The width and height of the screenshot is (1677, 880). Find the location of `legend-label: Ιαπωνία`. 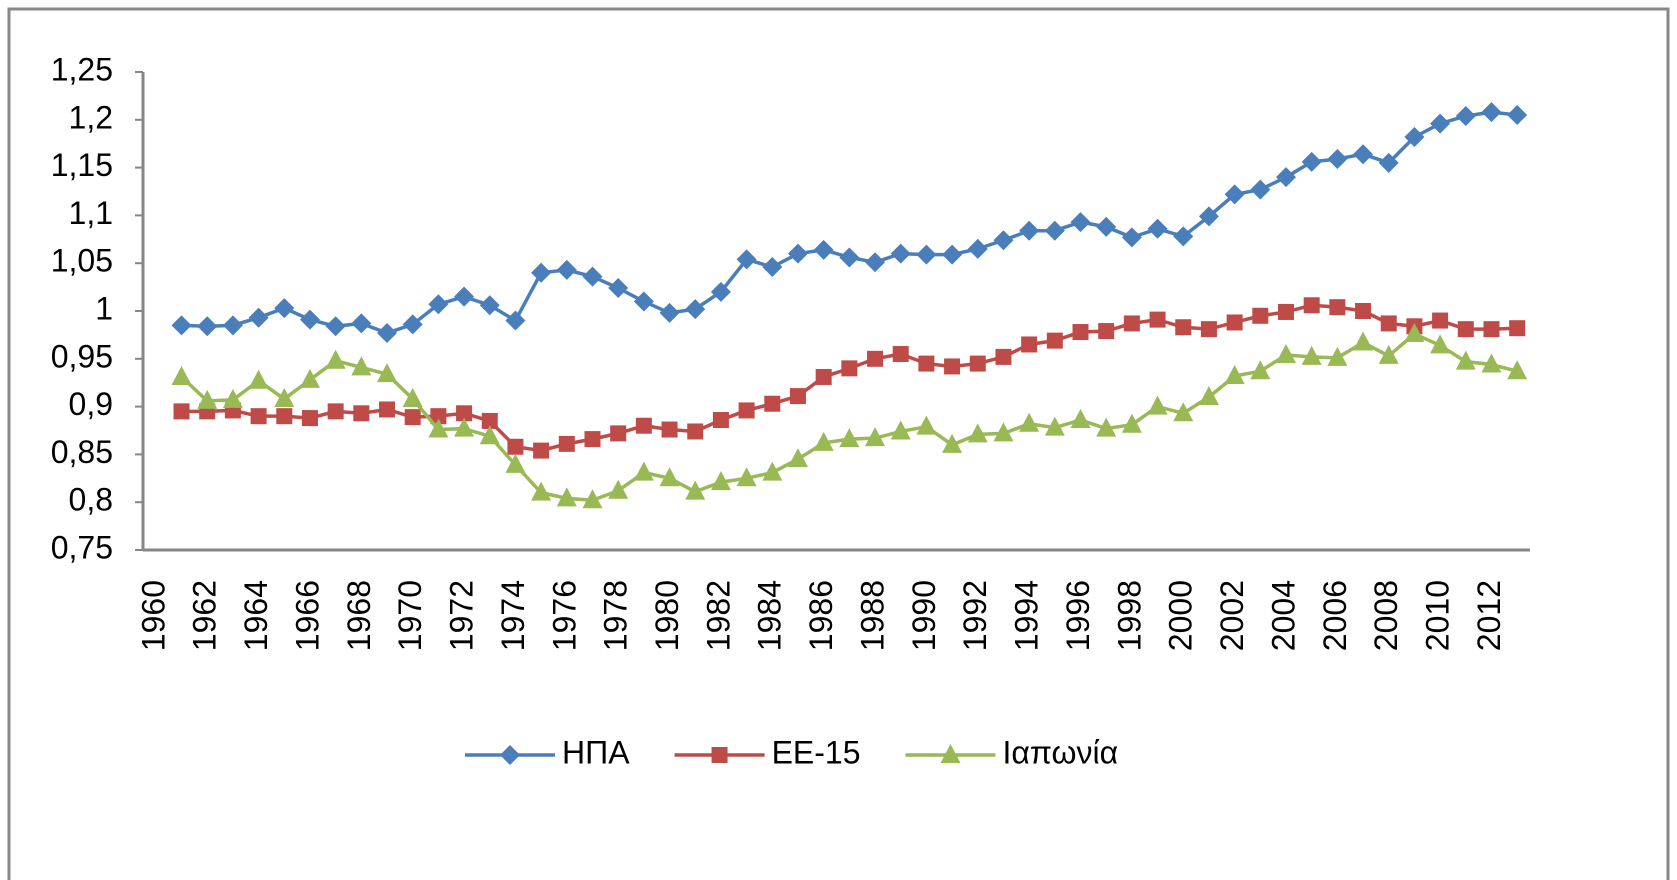

legend-label: Ιαπωνία is located at coordinates (1061, 752).